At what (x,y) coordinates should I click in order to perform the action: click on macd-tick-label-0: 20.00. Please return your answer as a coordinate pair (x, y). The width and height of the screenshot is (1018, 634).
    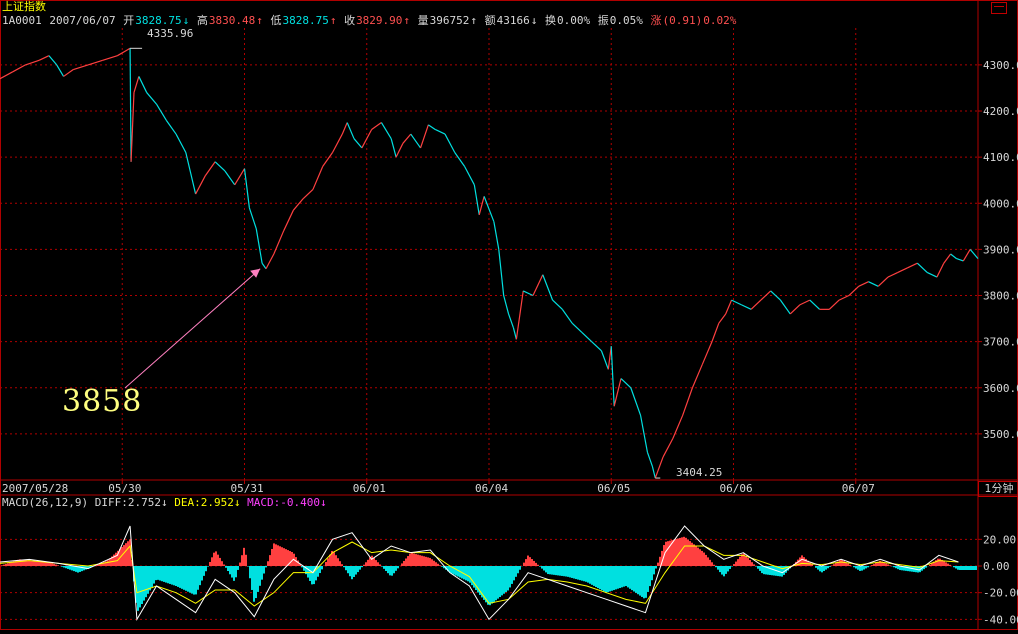
    Looking at the image, I should click on (999, 539).